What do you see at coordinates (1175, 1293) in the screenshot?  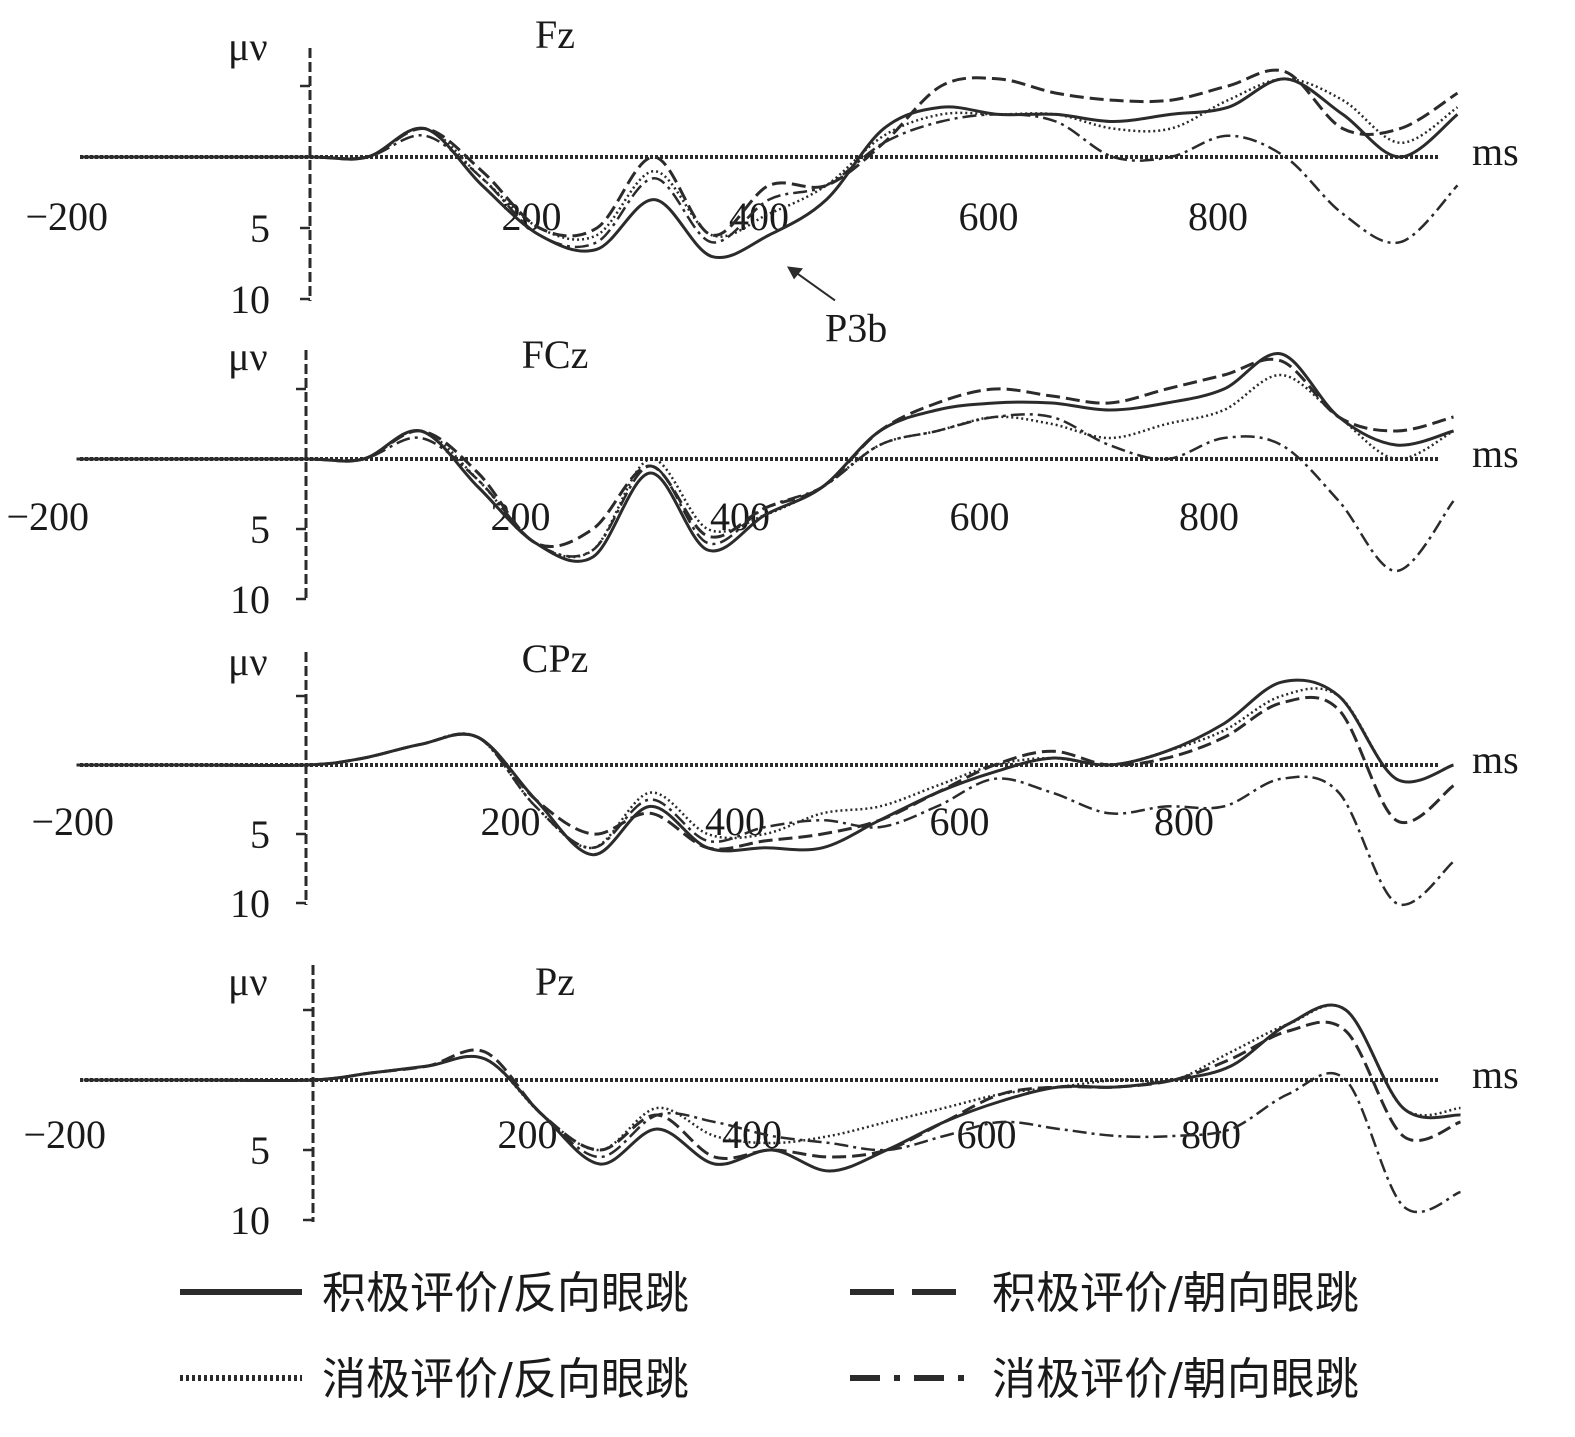 I see `legend-label-dashed: 积极评价/朝向眼跳` at bounding box center [1175, 1293].